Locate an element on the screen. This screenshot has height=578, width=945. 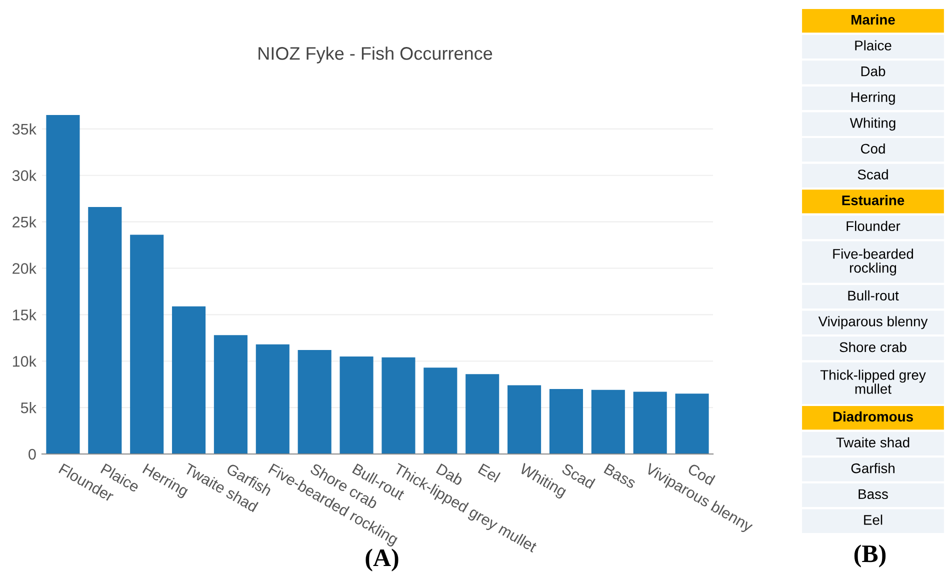
category-label: Shore crab is located at coordinates (873, 347).